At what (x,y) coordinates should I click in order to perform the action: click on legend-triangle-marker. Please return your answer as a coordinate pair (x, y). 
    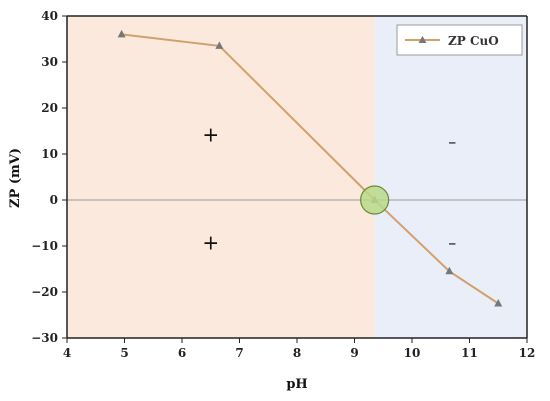
    Looking at the image, I should click on (422, 39).